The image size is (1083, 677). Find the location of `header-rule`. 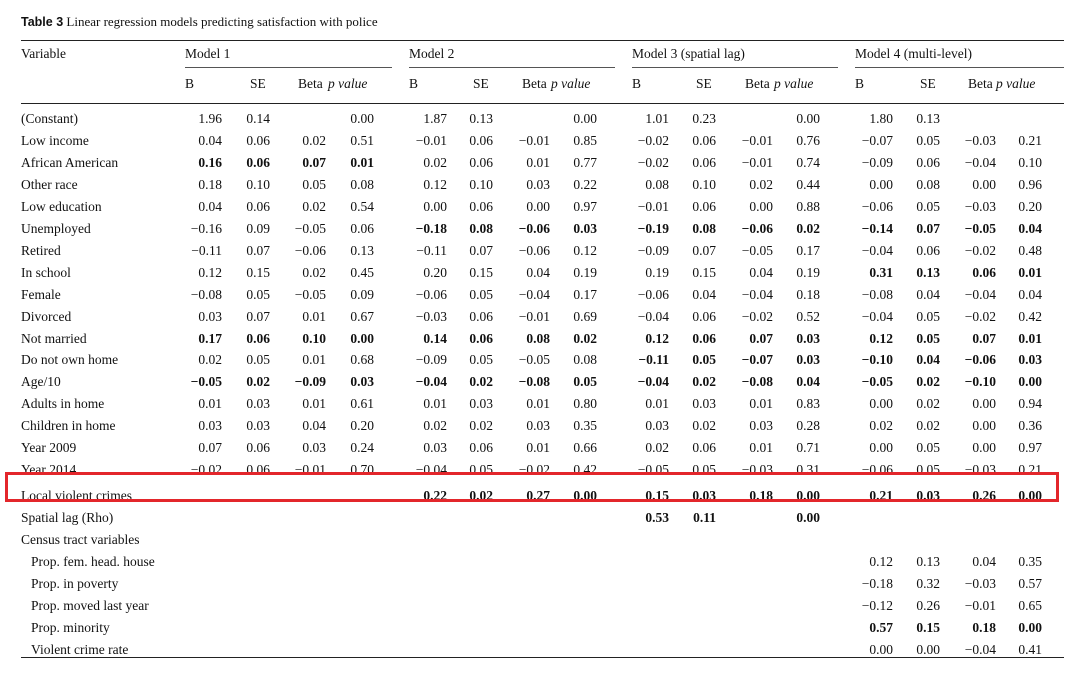

header-rule is located at coordinates (542, 103).